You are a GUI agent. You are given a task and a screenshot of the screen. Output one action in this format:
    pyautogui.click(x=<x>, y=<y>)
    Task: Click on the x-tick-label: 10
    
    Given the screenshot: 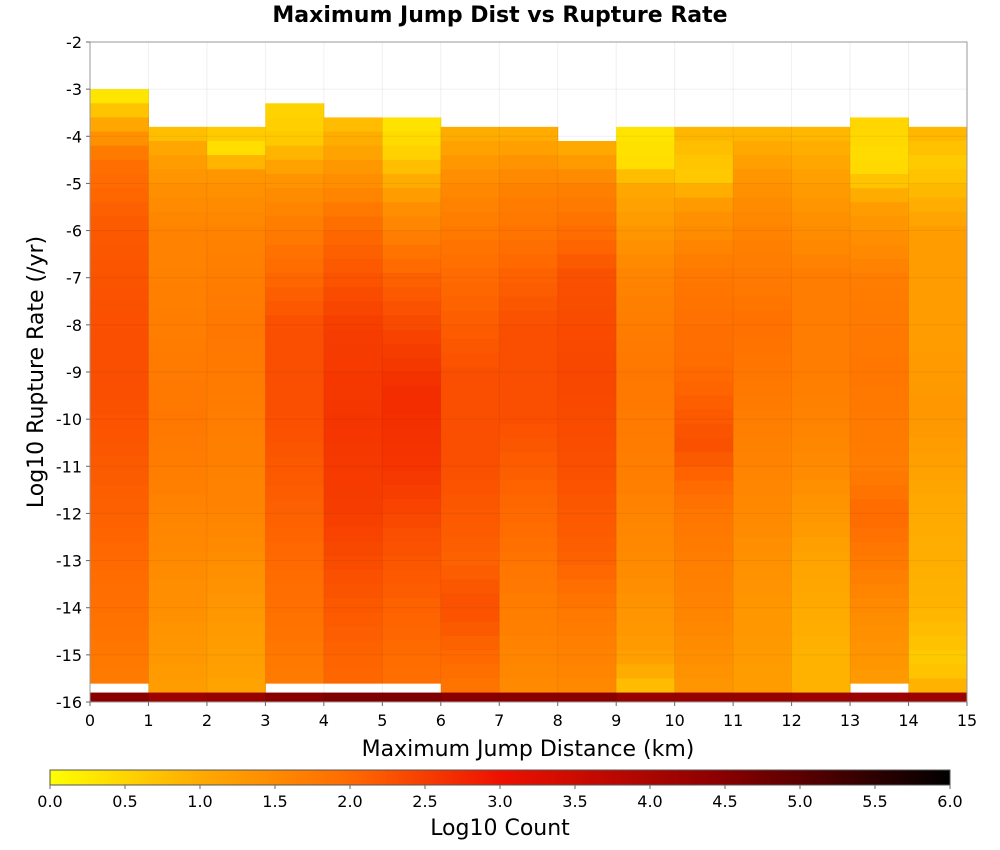 What is the action you would take?
    pyautogui.click(x=674, y=720)
    